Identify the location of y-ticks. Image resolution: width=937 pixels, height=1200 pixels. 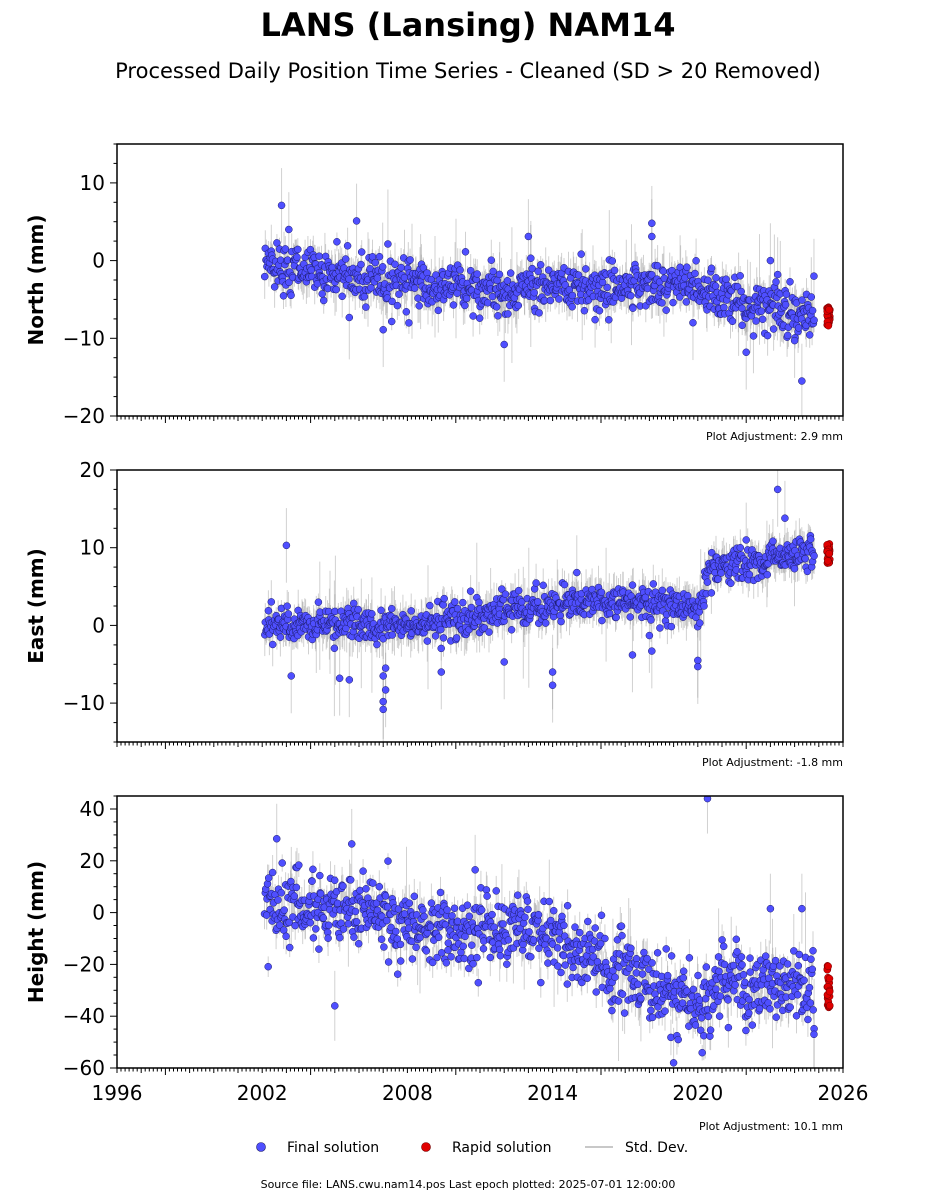
(113, 280).